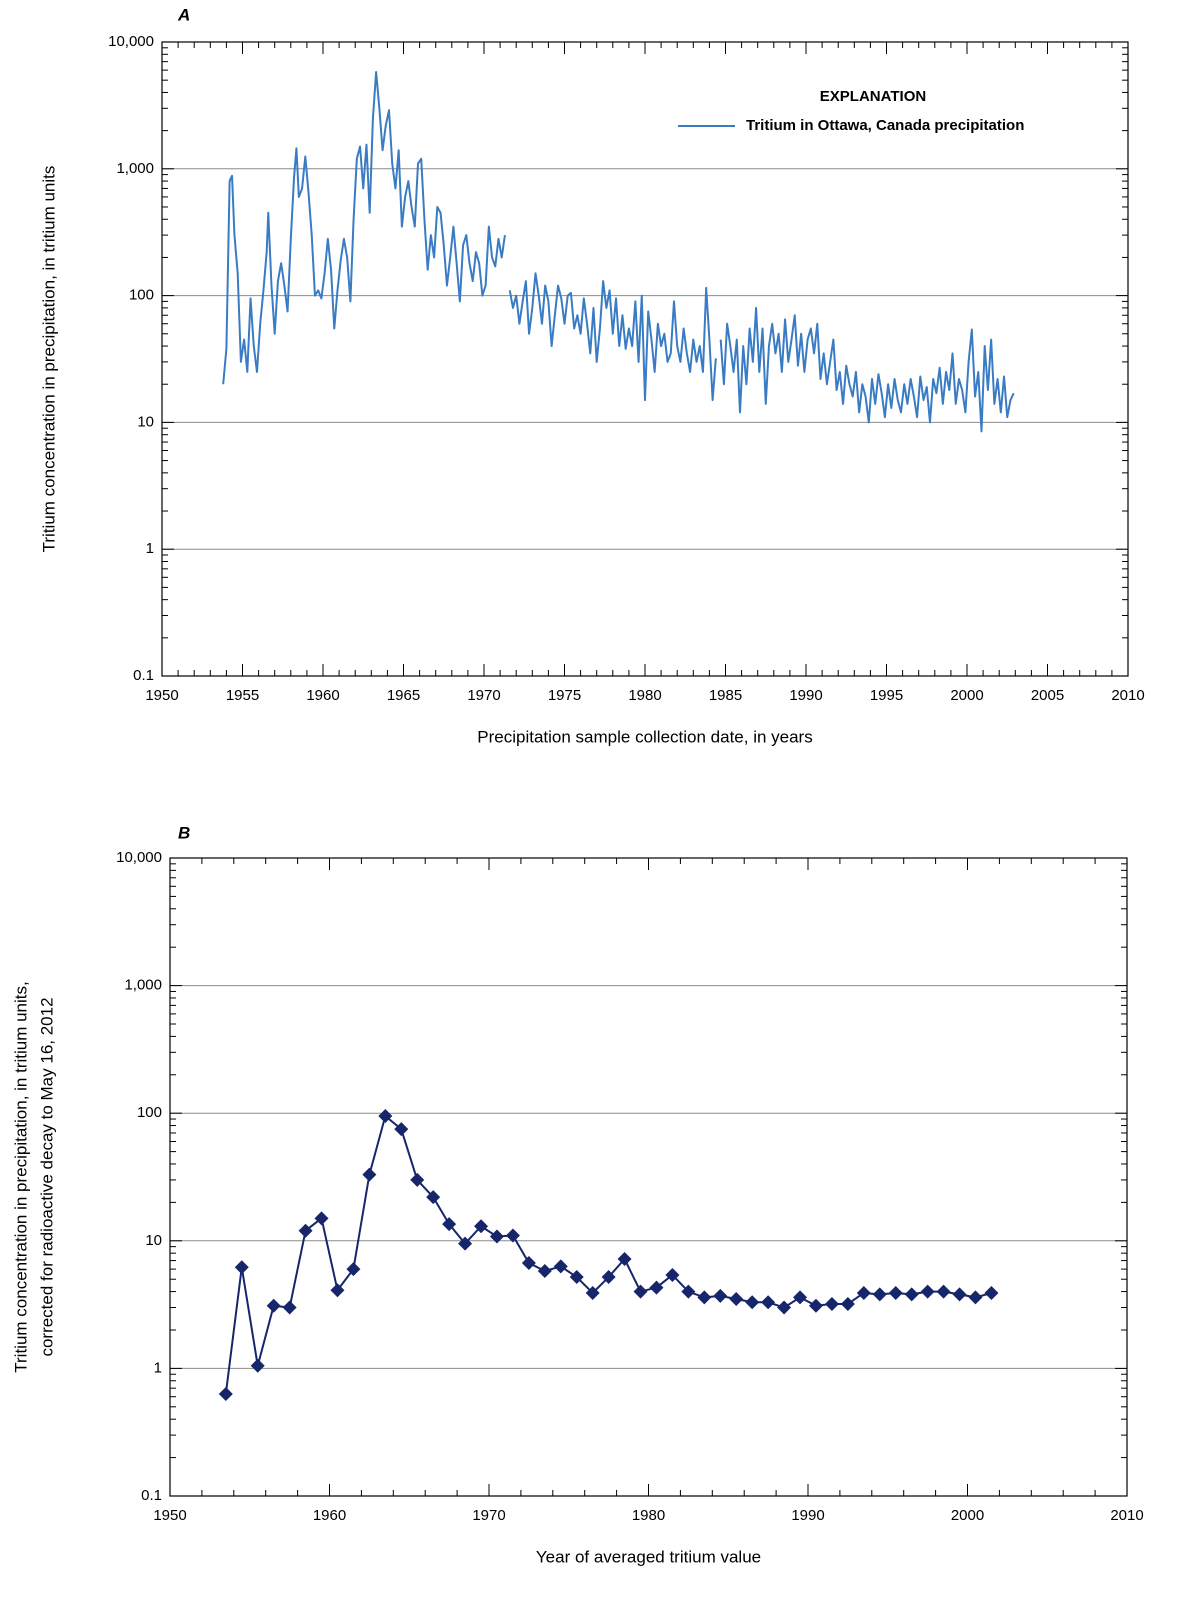  What do you see at coordinates (1047, 695) in the screenshot?
I see `x-tick-label: 2005` at bounding box center [1047, 695].